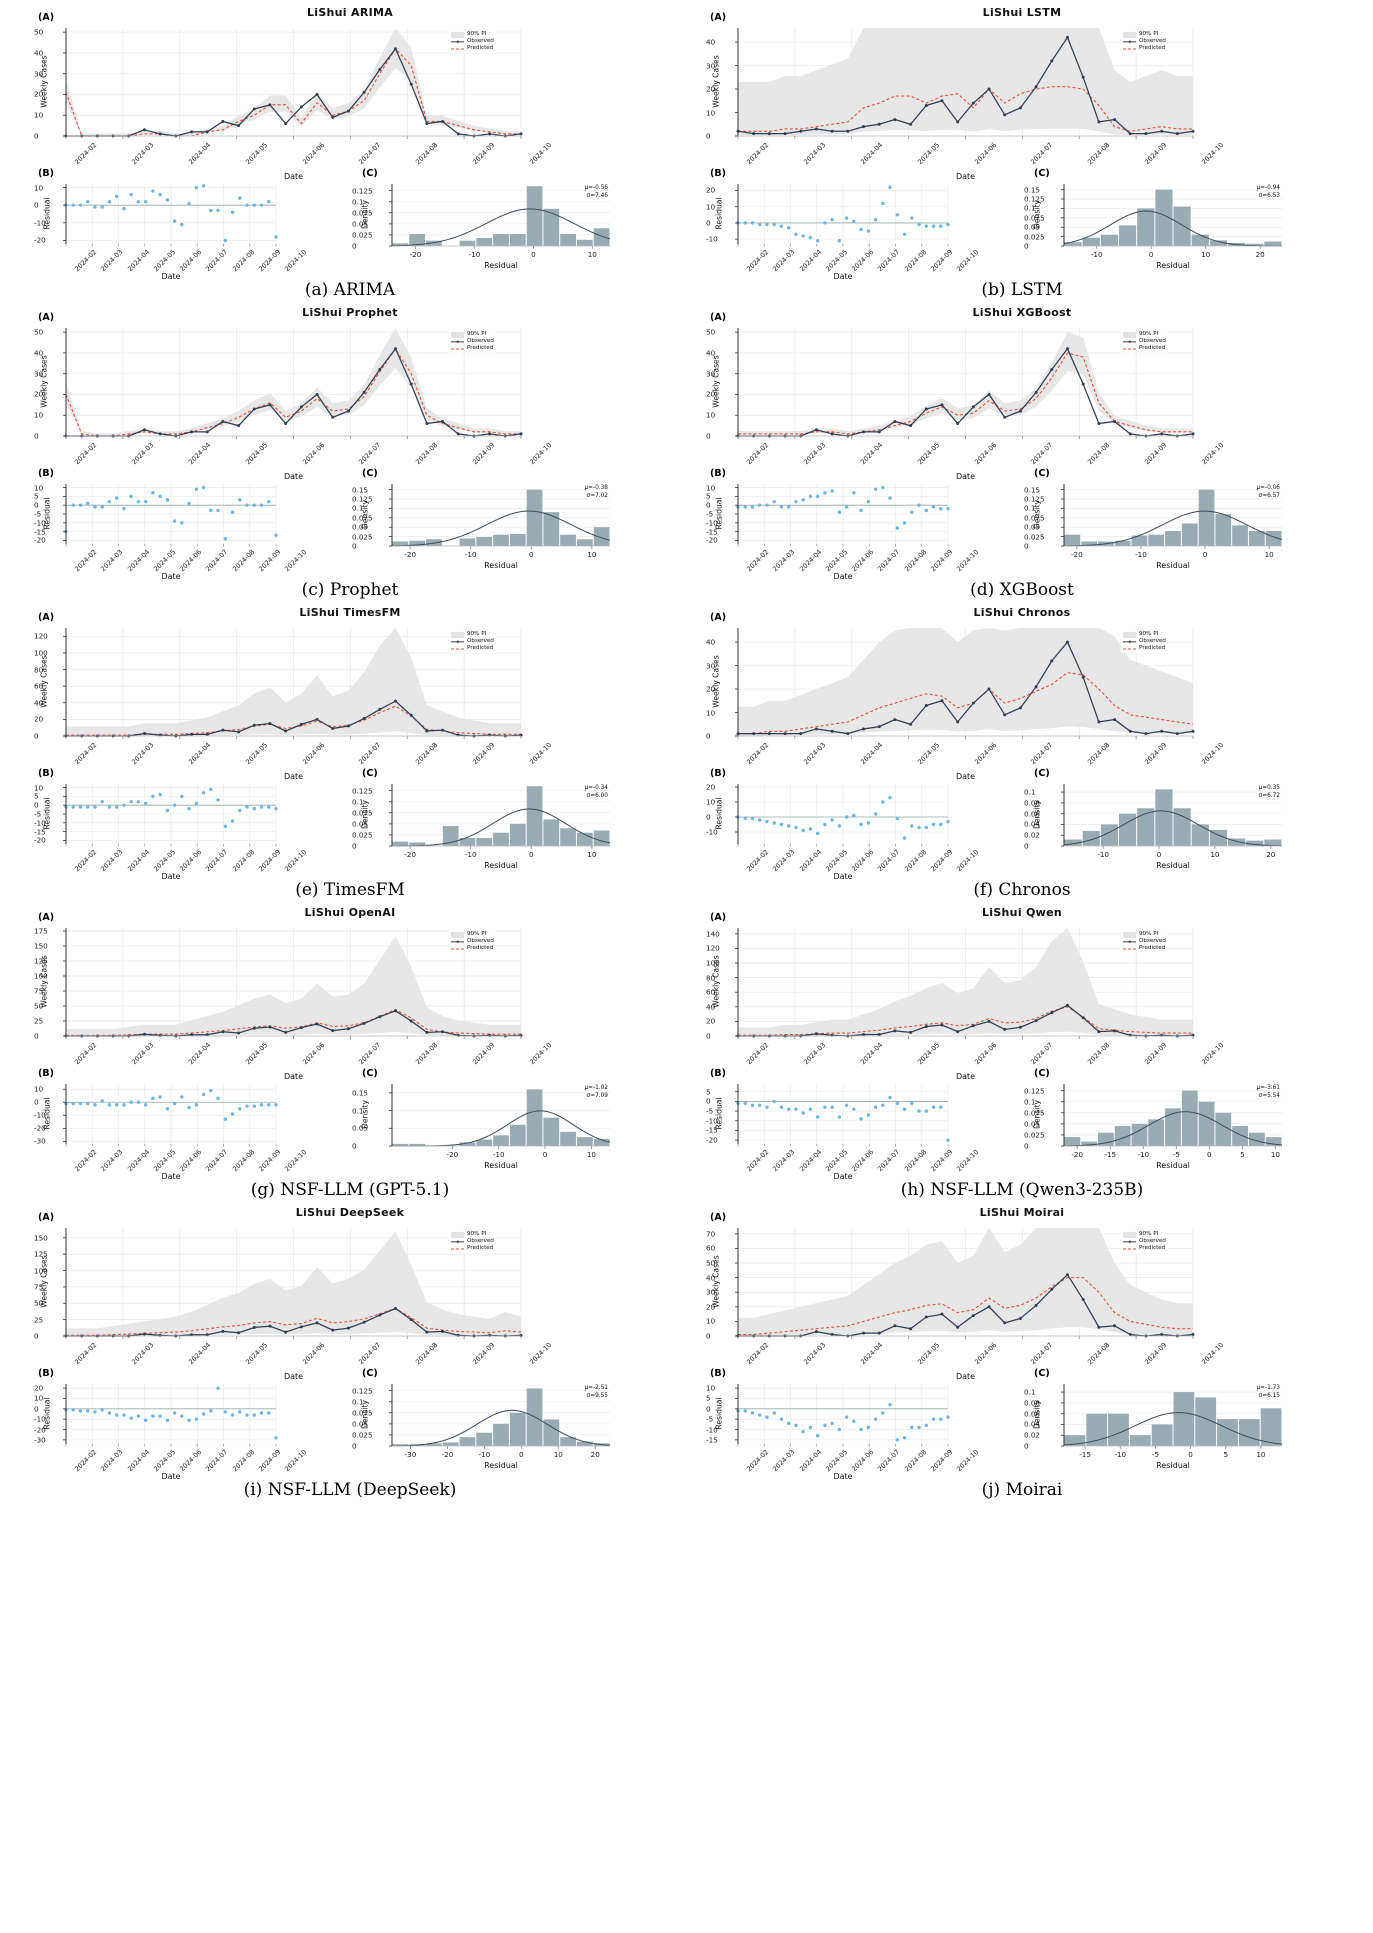  Describe the element at coordinates (415, 254) in the screenshot. I see `x-tick-label: -20` at that location.